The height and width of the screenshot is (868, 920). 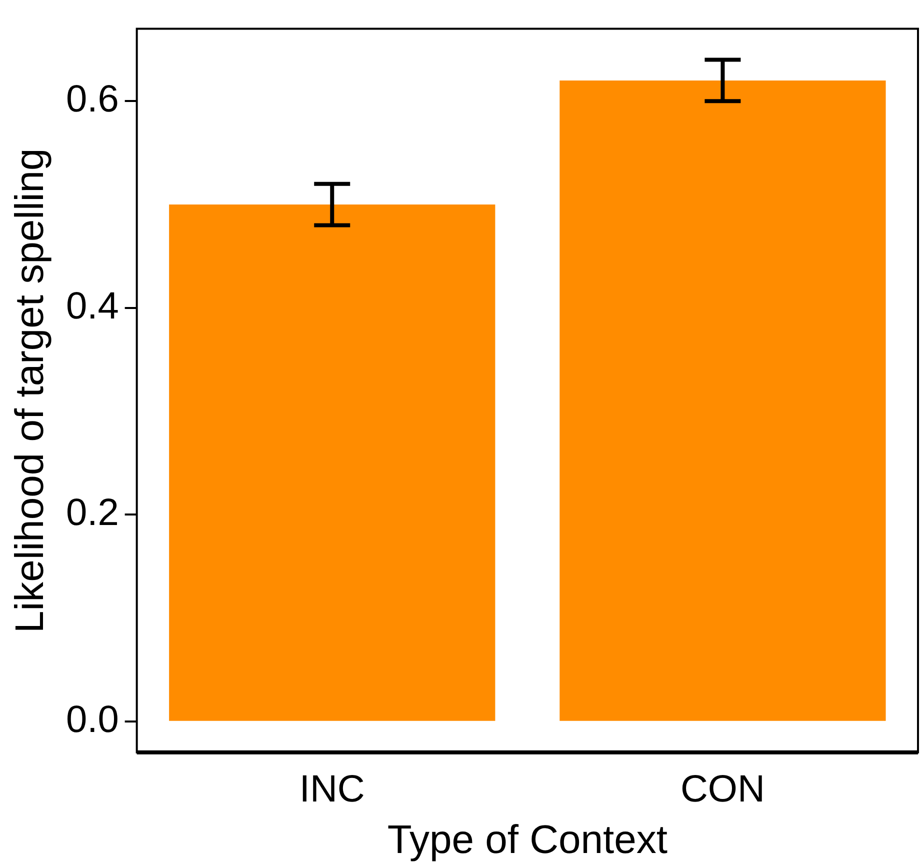 What do you see at coordinates (332, 789) in the screenshot?
I see `x-tick-label: INC` at bounding box center [332, 789].